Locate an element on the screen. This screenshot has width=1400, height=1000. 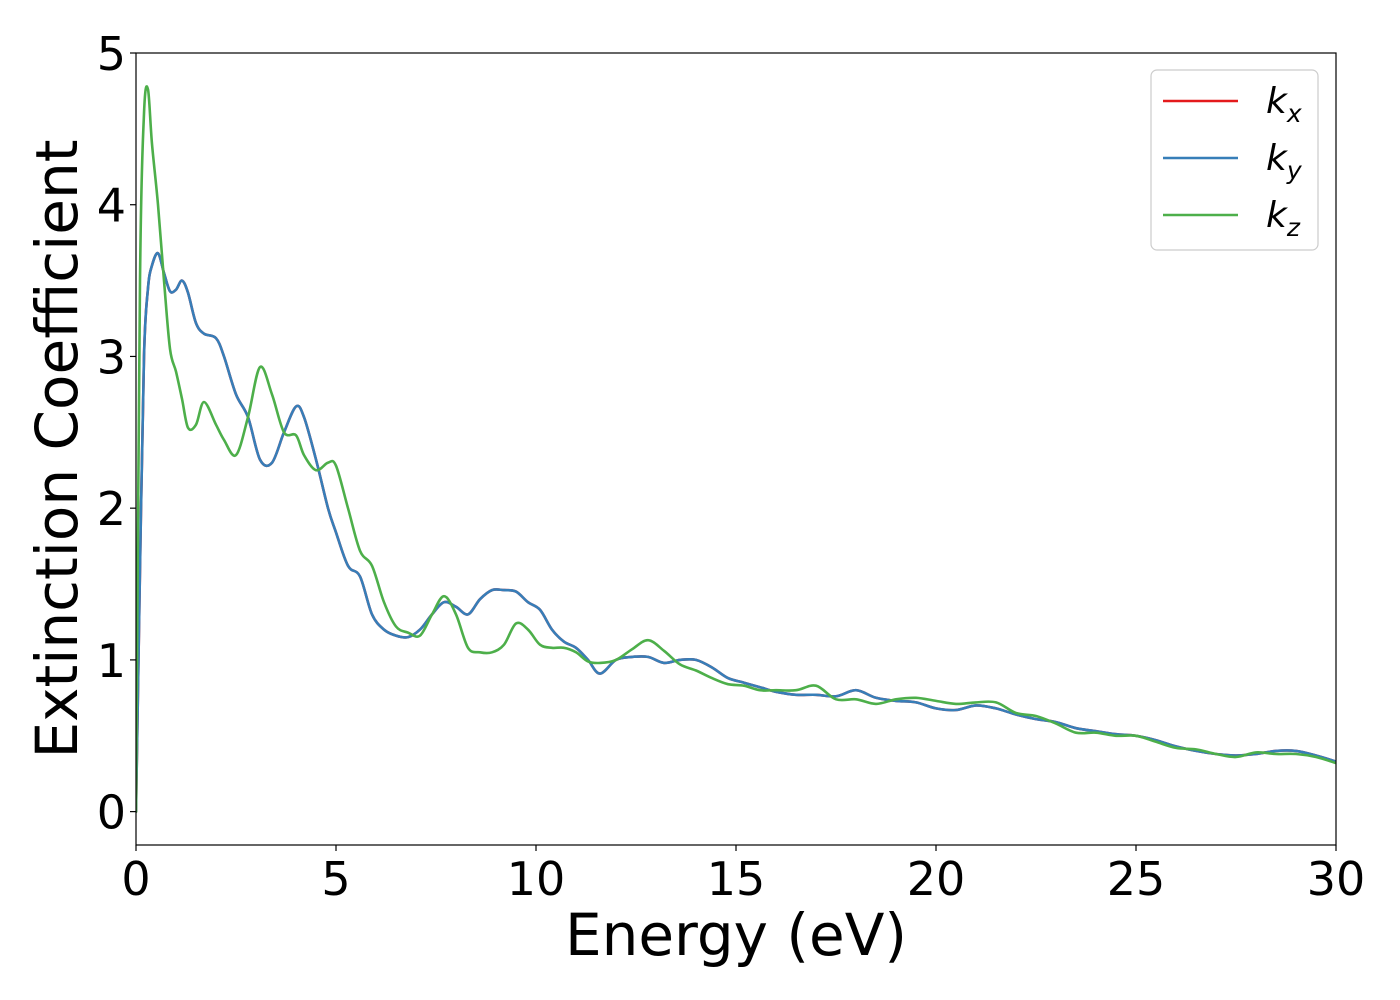
y-tick-label: 0 is located at coordinates (111, 813).